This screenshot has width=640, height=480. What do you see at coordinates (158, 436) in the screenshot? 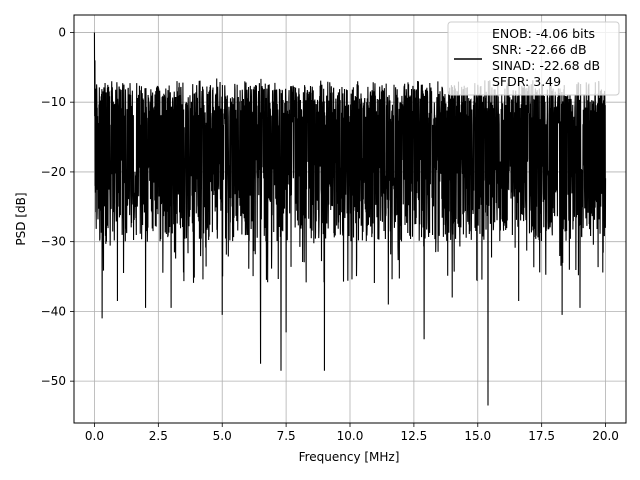
I see `x-tick-label: 2.5` at bounding box center [158, 436].